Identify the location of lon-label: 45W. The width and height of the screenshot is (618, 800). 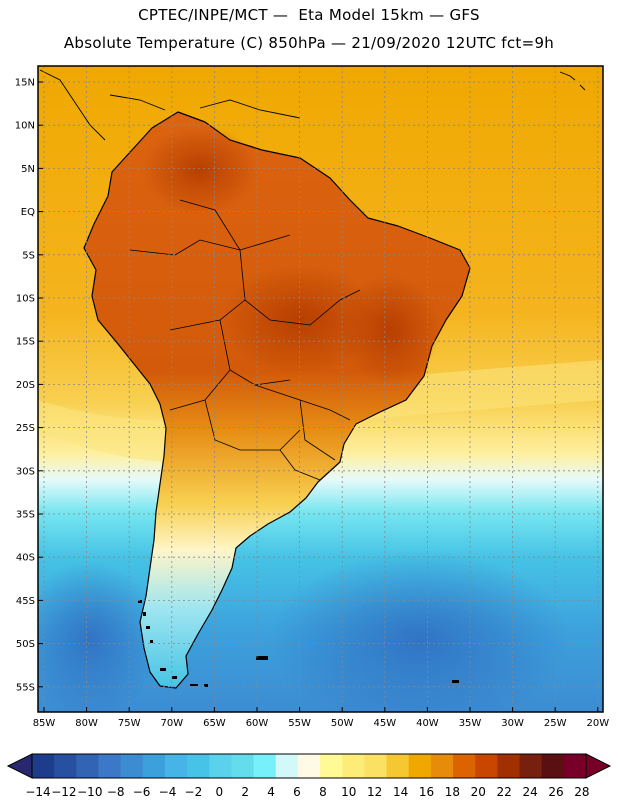
(384, 723).